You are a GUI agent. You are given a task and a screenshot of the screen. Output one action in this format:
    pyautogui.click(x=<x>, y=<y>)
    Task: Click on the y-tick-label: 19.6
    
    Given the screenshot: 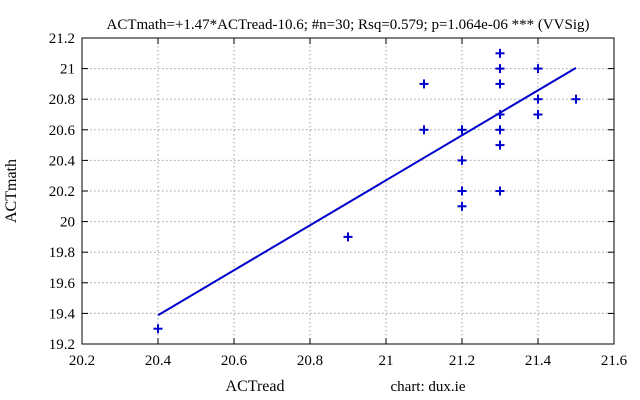 What is the action you would take?
    pyautogui.click(x=62, y=284)
    